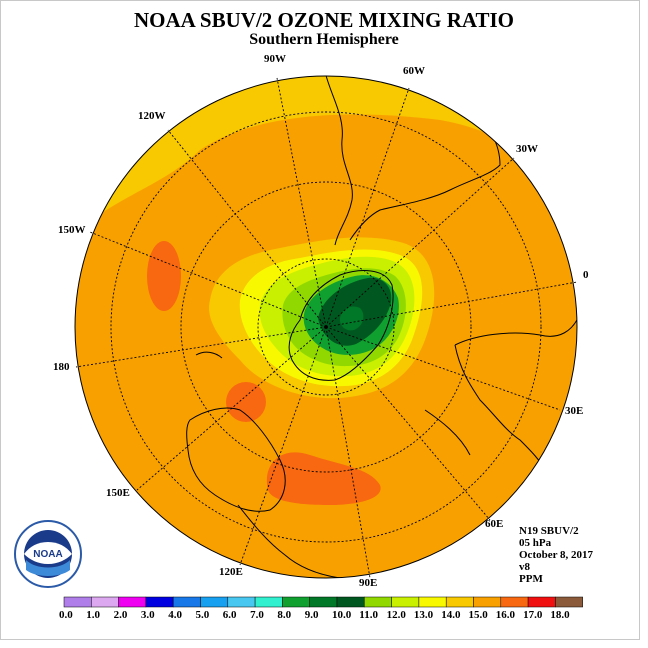 The height and width of the screenshot is (648, 648). What do you see at coordinates (66, 615) in the screenshot?
I see `colorbar-tick-label: 0.0` at bounding box center [66, 615].